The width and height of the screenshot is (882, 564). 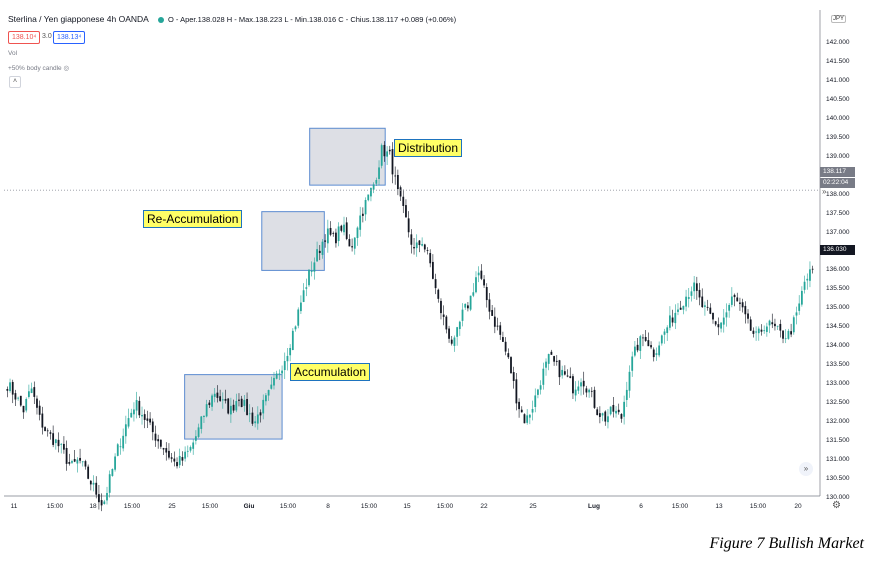 I want to click on y-tick-label: 139.000, so click(x=838, y=156).